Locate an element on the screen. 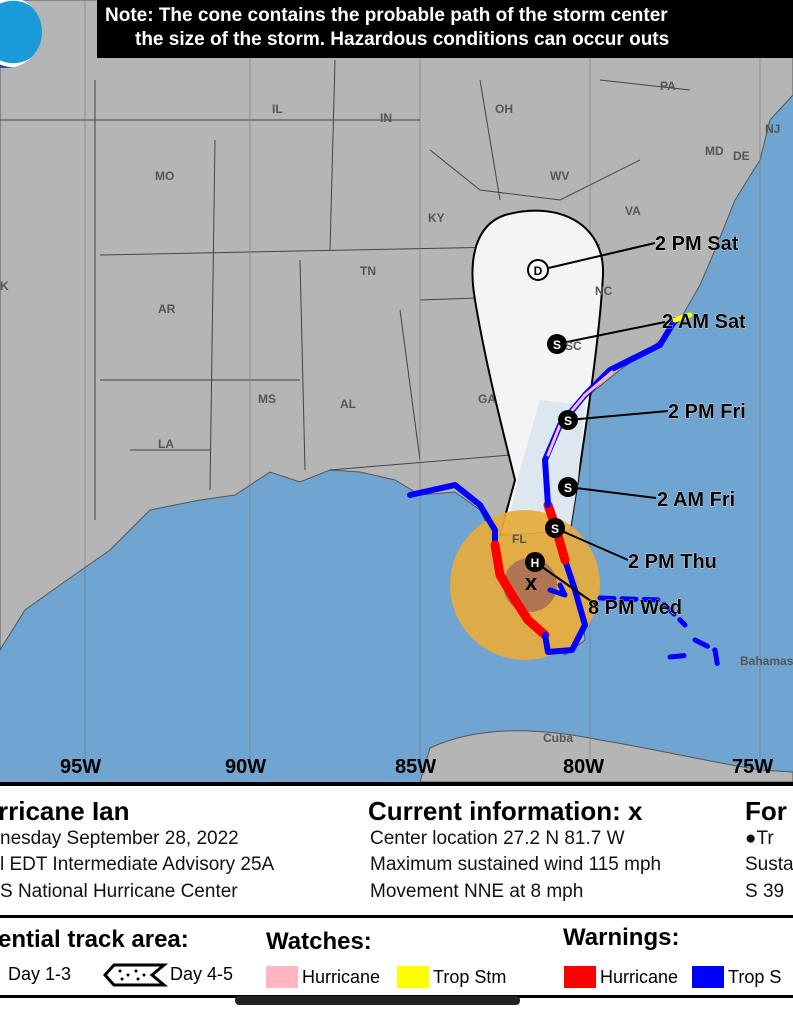 The height and width of the screenshot is (1023, 793). hurricane-warning-west is located at coordinates (520, 590).